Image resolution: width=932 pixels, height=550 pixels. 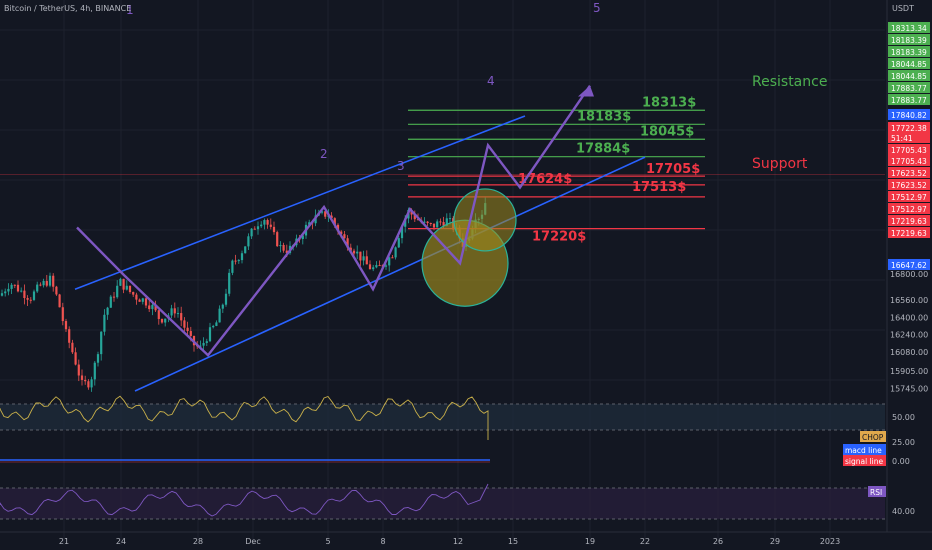 What do you see at coordinates (909, 335) in the screenshot?
I see `y-tick-label: 16240.00` at bounding box center [909, 335].